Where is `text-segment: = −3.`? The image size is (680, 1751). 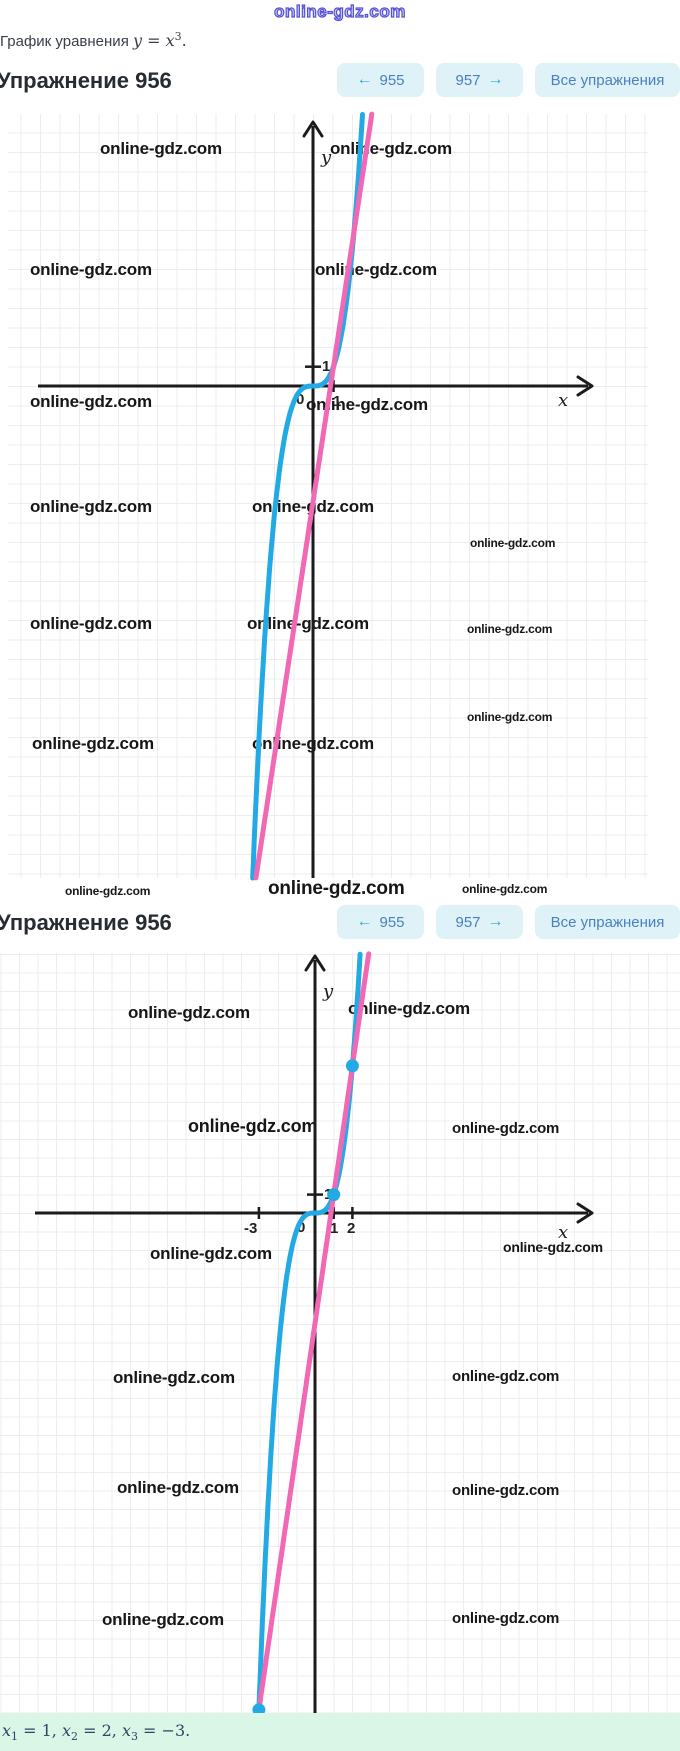 text-segment: = −3. is located at coordinates (164, 1730).